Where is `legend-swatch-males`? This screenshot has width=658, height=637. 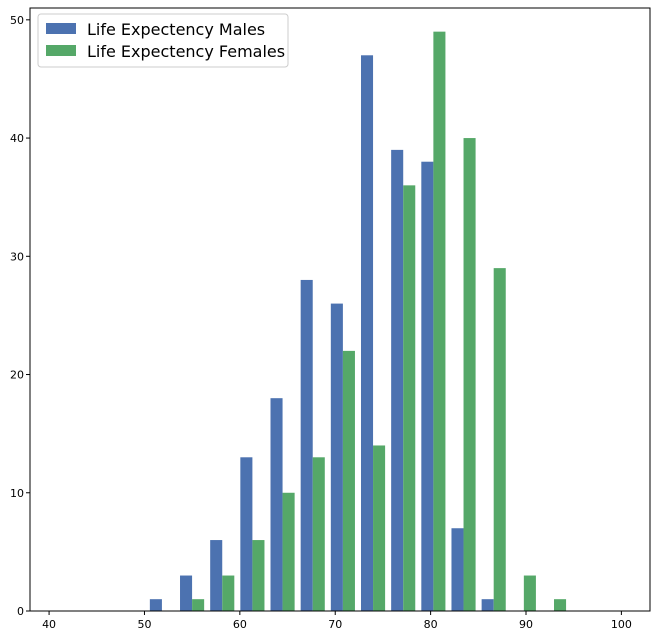
legend-swatch-males is located at coordinates (61, 28).